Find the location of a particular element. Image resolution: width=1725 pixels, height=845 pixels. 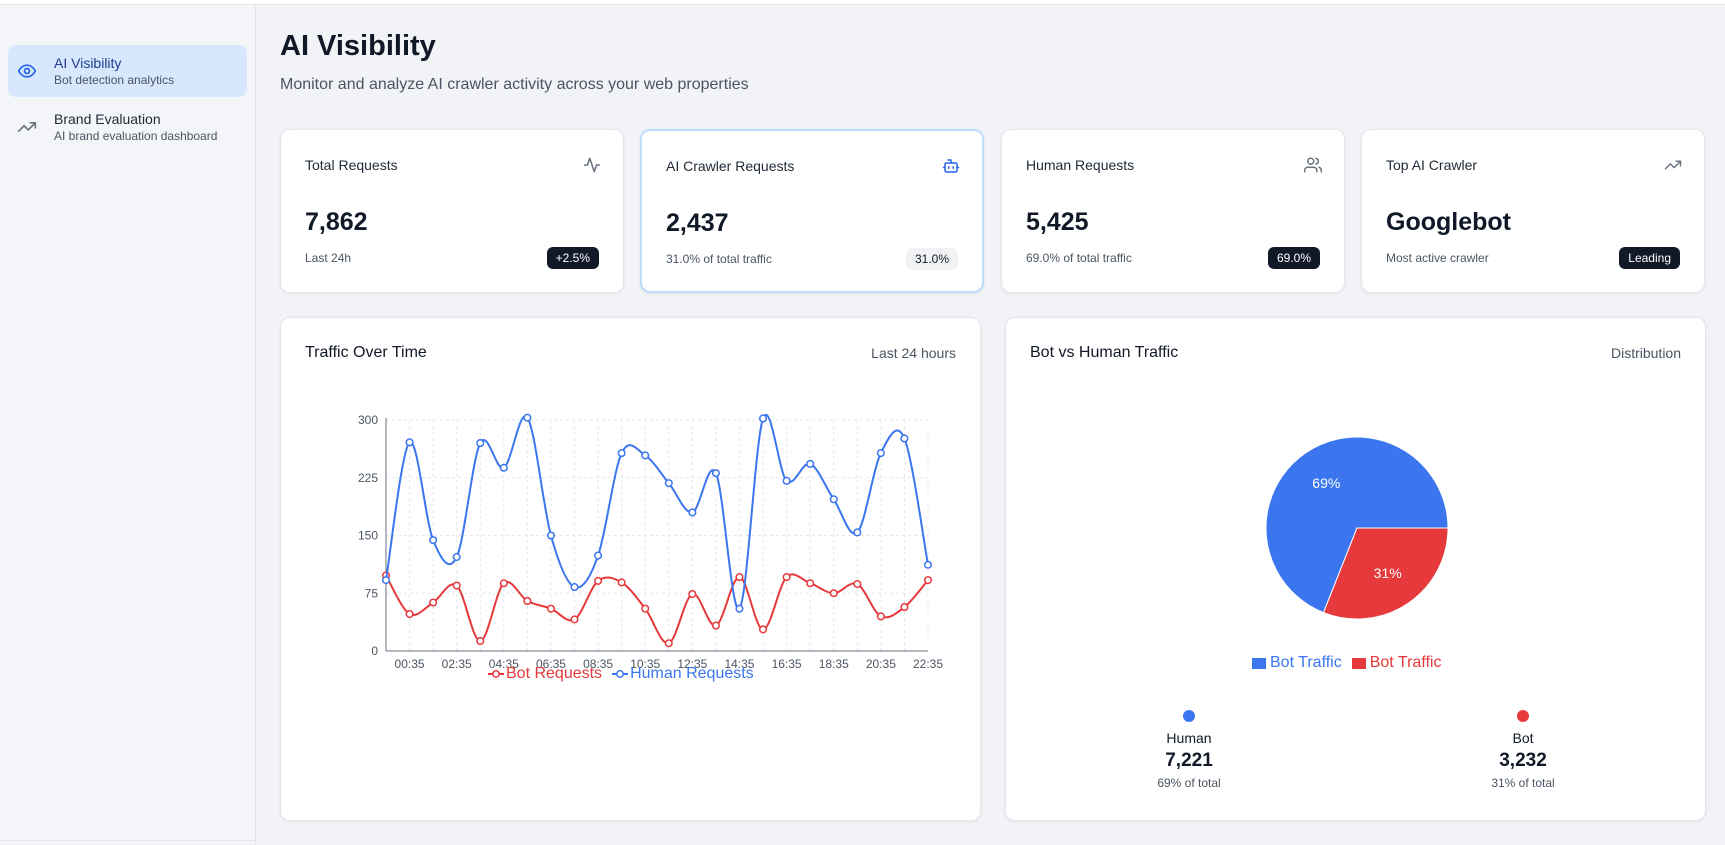

legend-item-human-requests: Human Requests is located at coordinates (683, 674).